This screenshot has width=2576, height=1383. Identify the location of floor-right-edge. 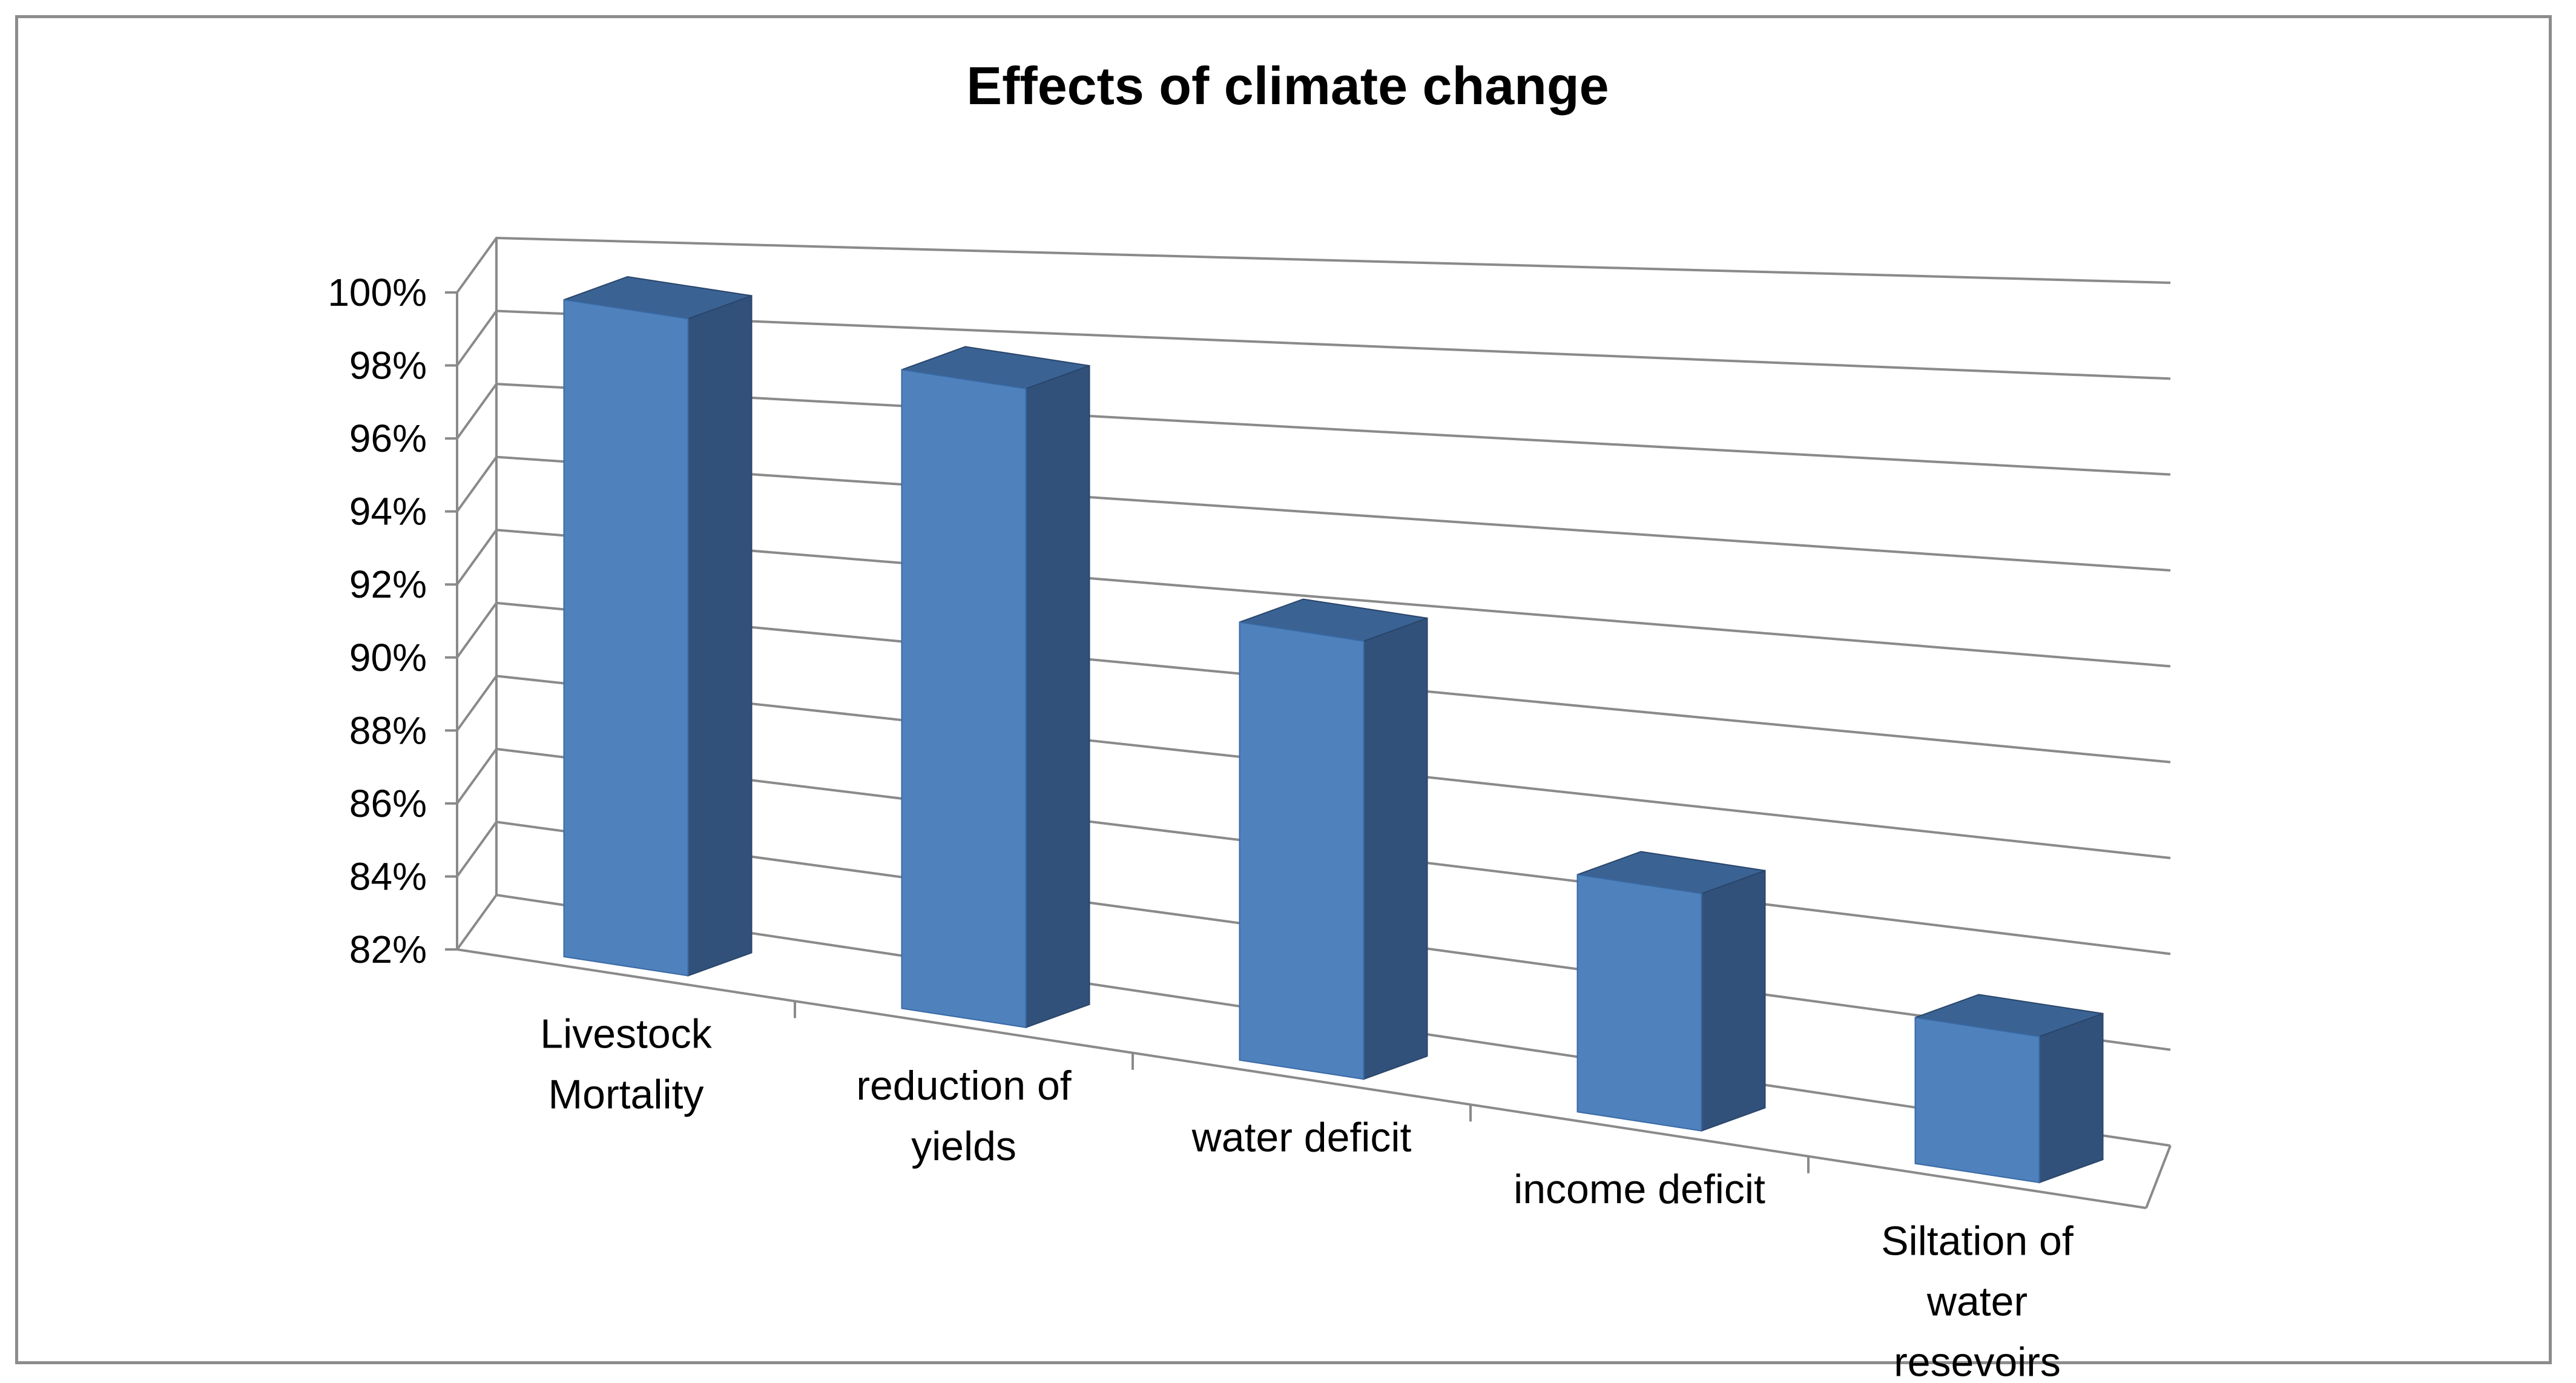
(2158, 1177).